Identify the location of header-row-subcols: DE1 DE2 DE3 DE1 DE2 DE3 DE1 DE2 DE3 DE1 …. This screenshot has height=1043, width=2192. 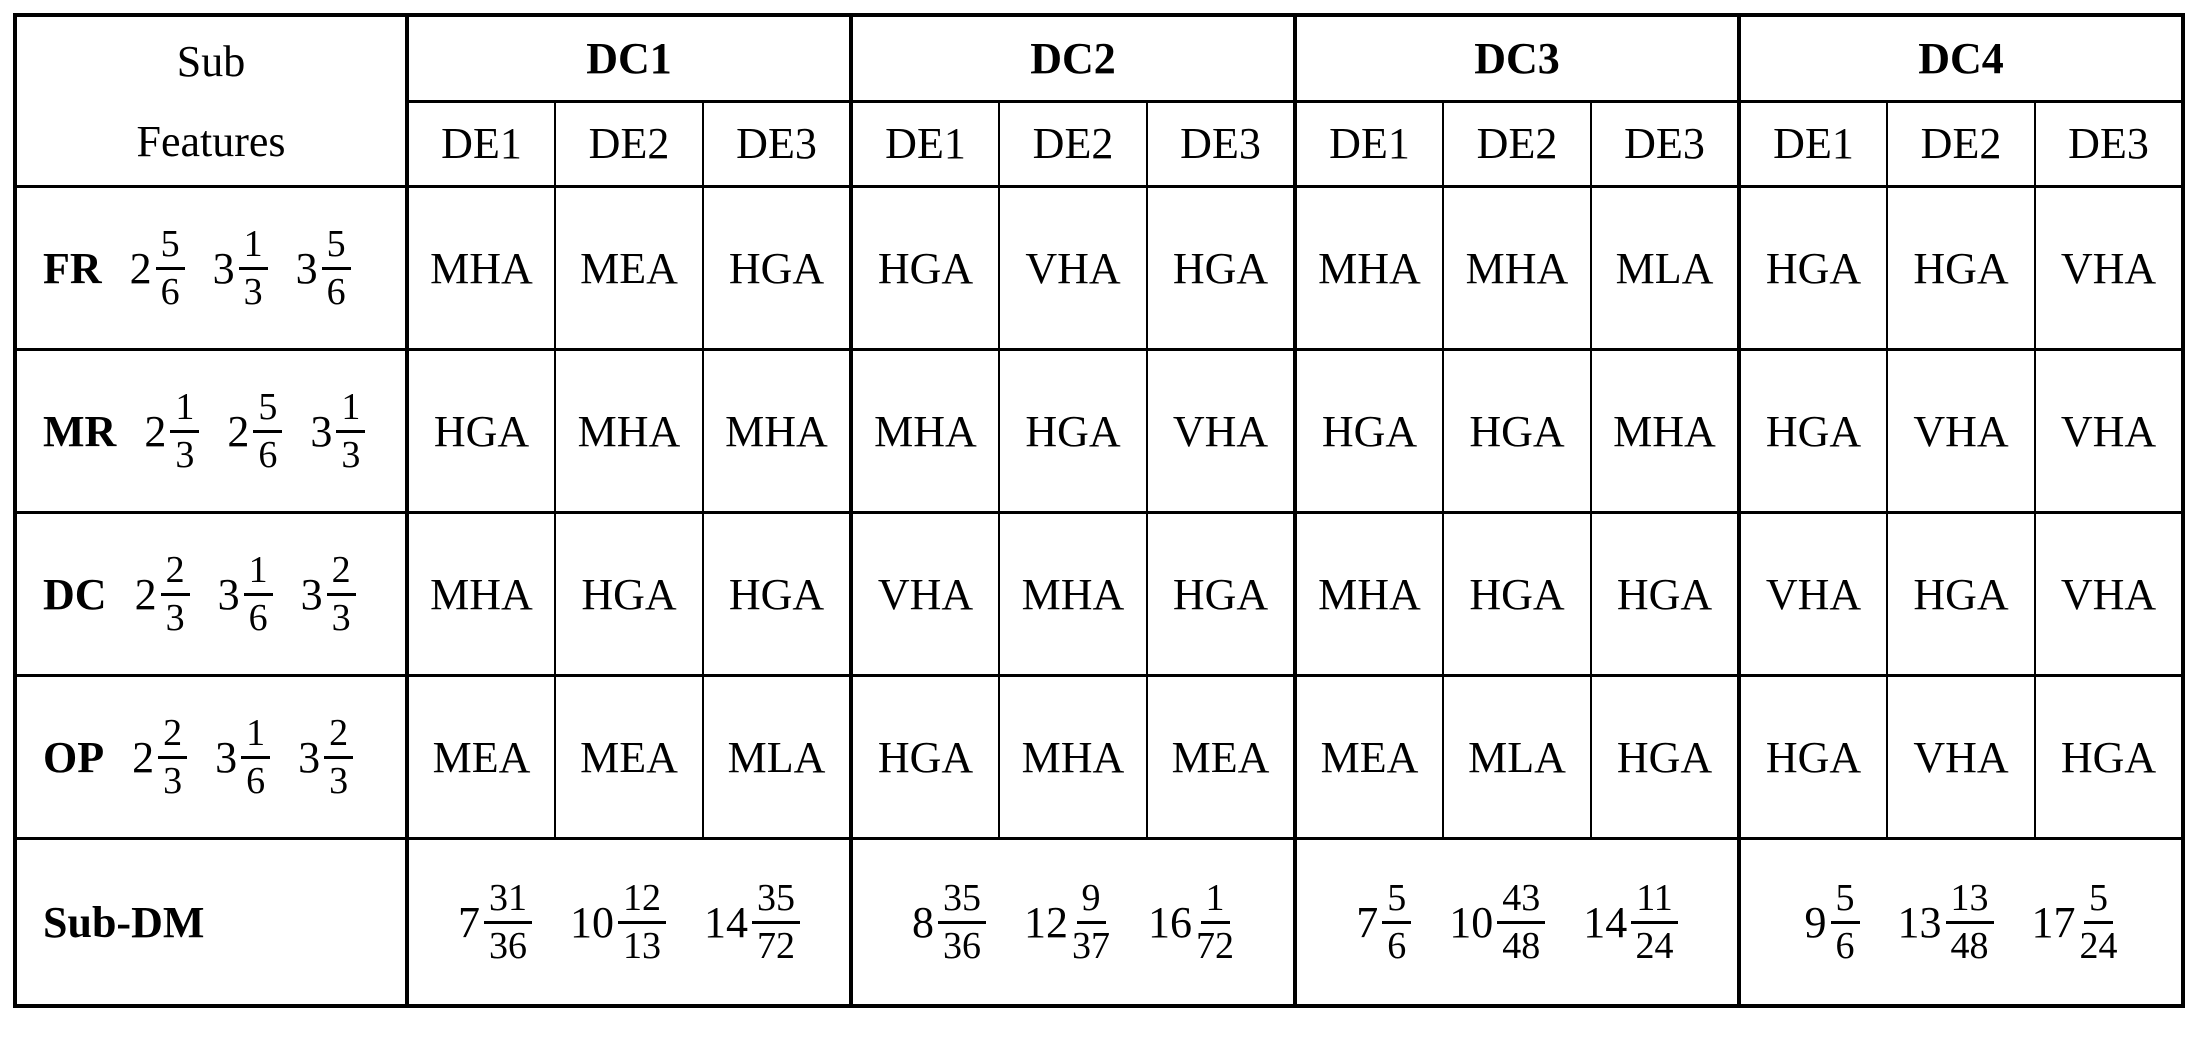
(1099, 143).